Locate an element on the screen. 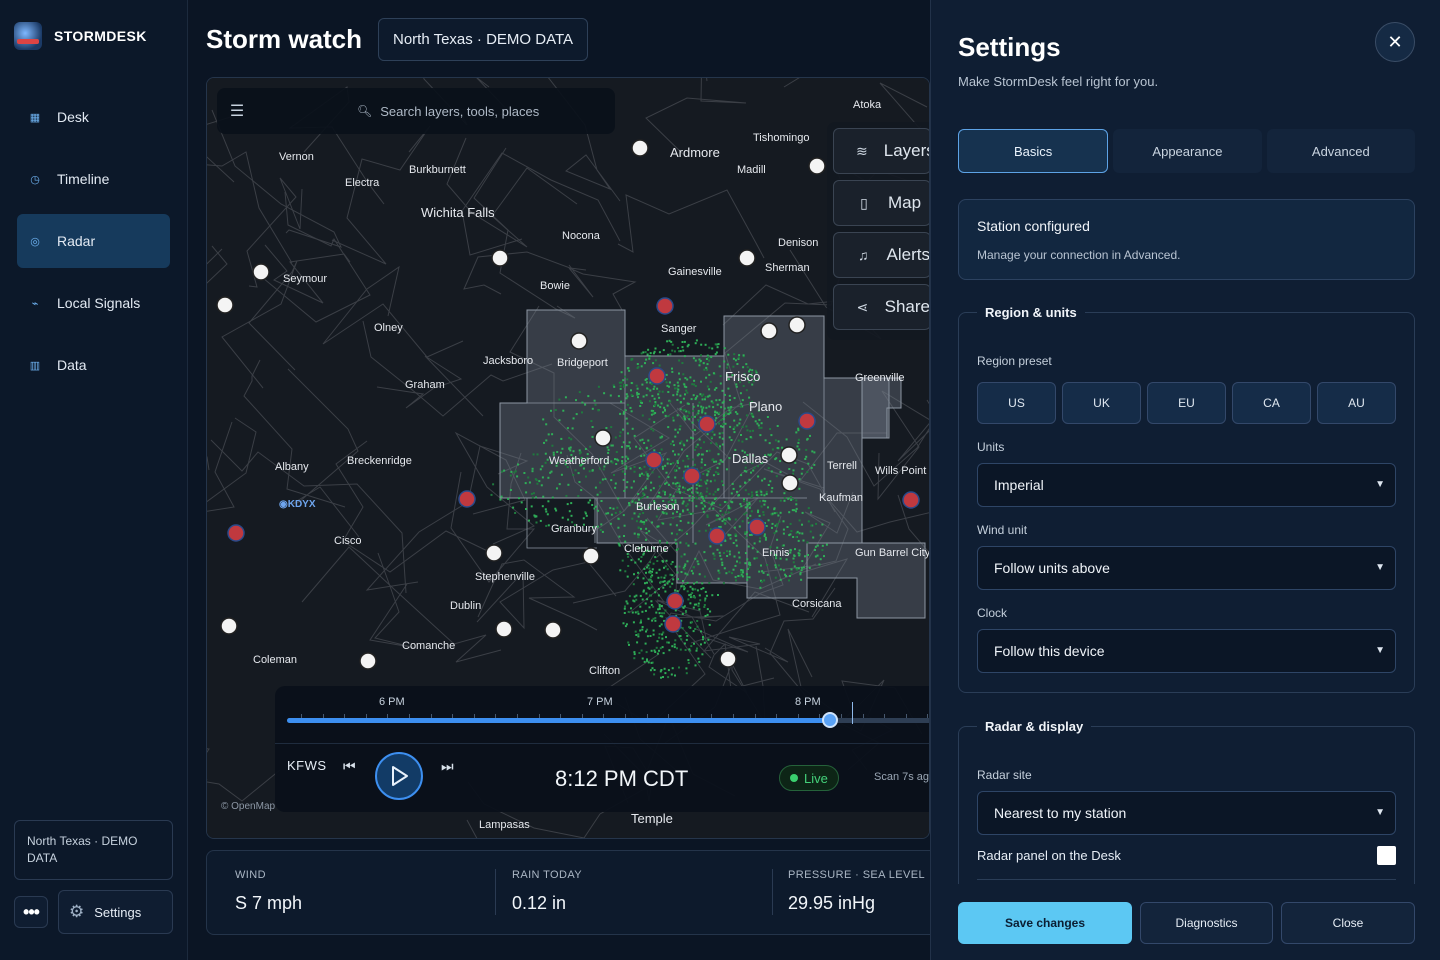 The image size is (1440, 960). sidebar-item-label: Timeline is located at coordinates (83, 179).